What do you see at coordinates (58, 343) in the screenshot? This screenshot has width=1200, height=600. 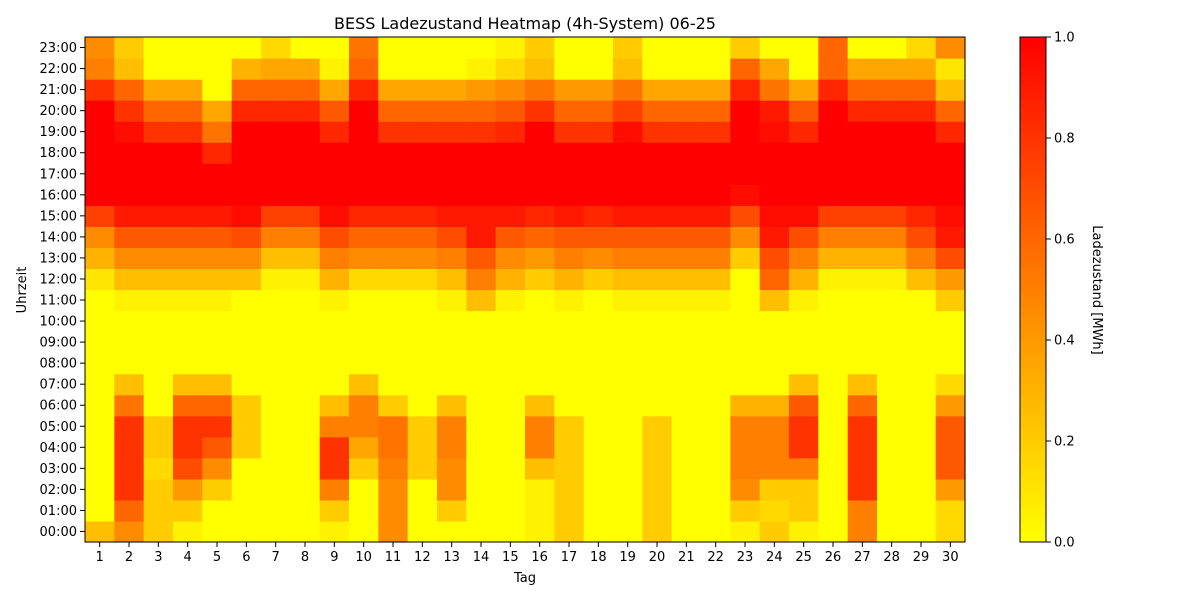 I see `y-tick-label: 09:00` at bounding box center [58, 343].